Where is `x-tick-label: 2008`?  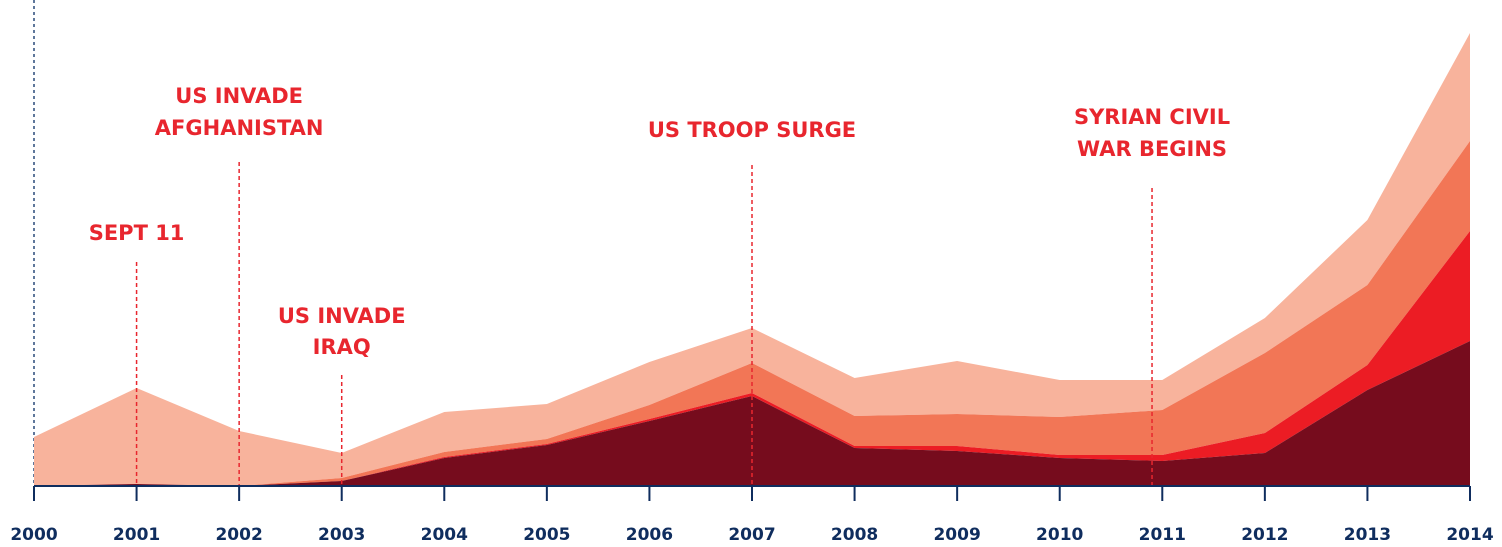
x-tick-label: 2008 is located at coordinates (854, 535).